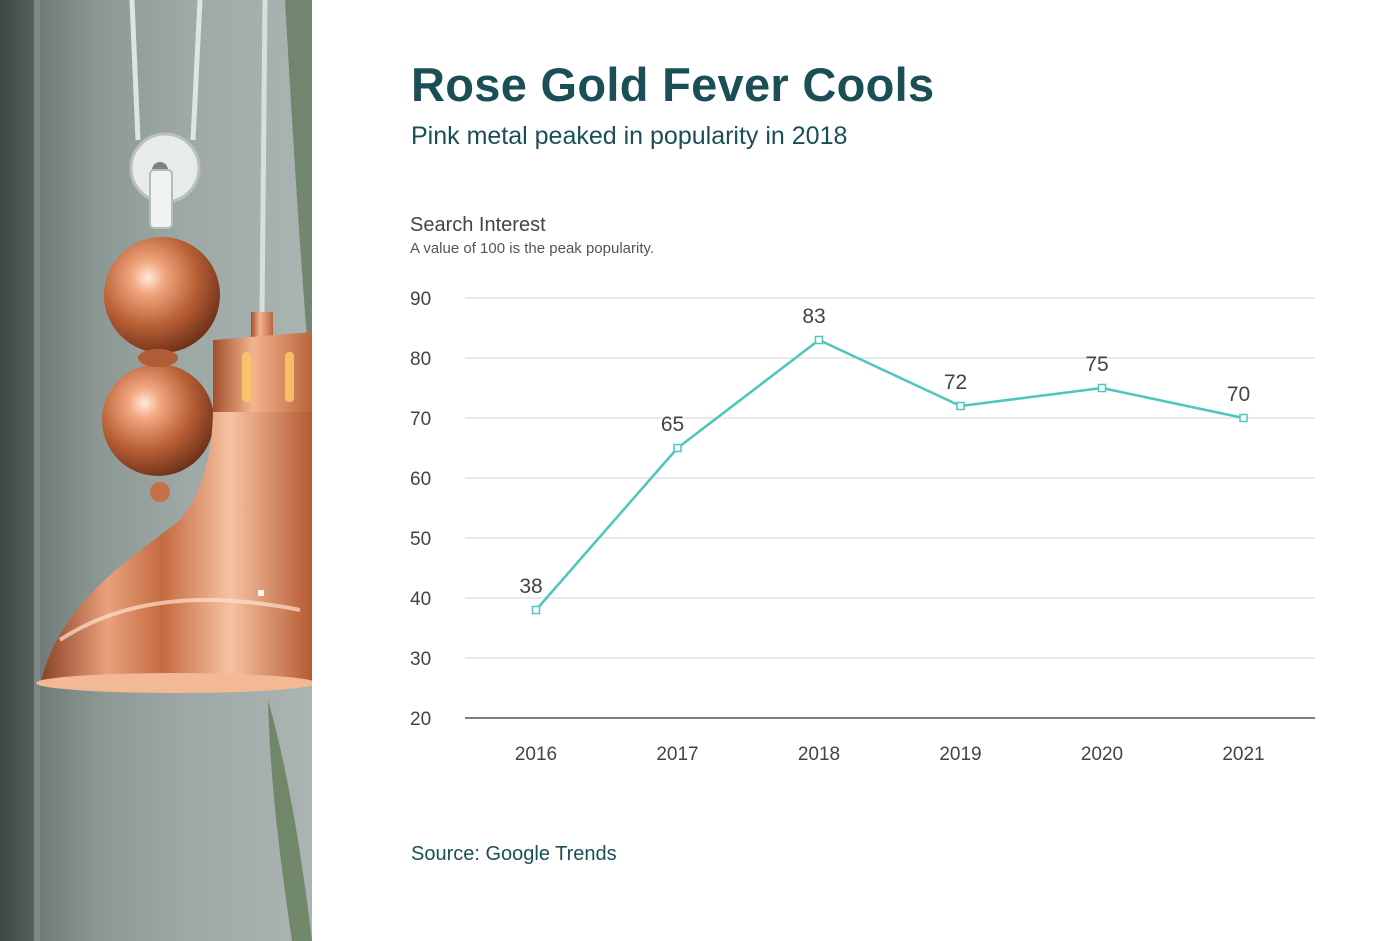 The image size is (1400, 941). What do you see at coordinates (420, 419) in the screenshot?
I see `y-tick-label: 70` at bounding box center [420, 419].